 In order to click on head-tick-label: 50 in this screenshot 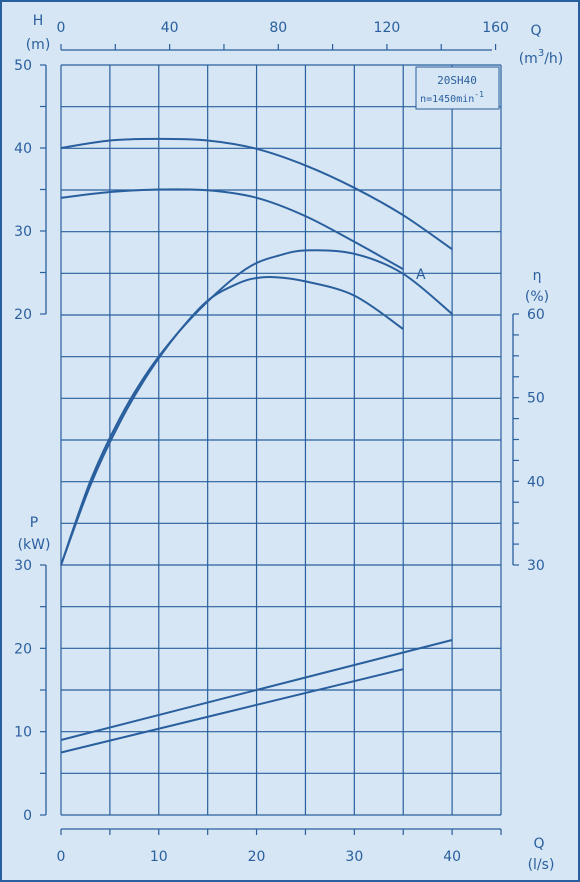, I will do `click(23, 66)`.